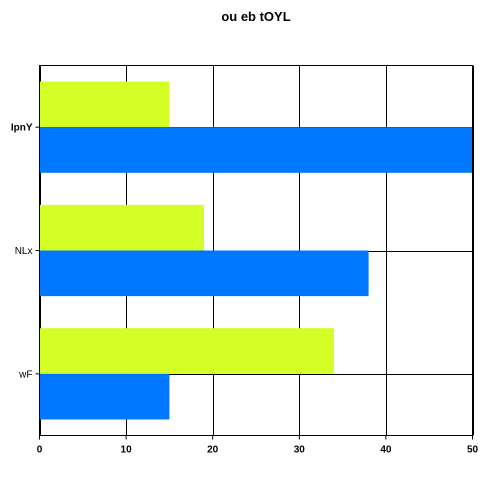 The image size is (488, 493). Describe the element at coordinates (258, 445) in the screenshot. I see `x-axis: 0 10 20 30 40 50` at that location.